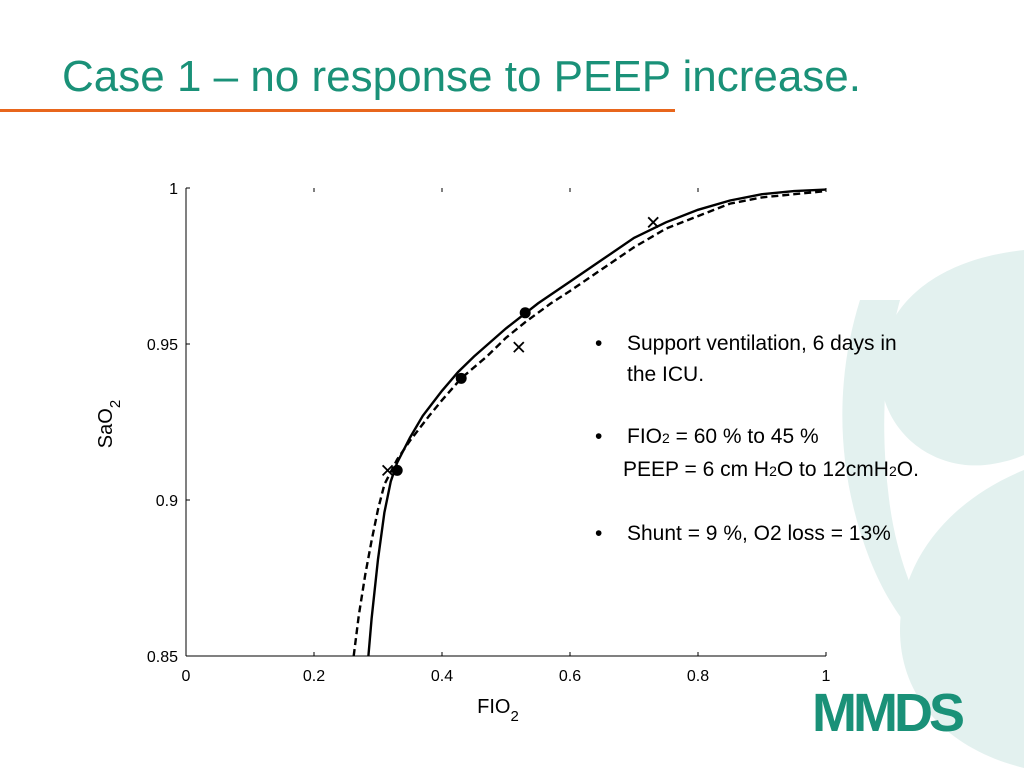 This screenshot has width=1024, height=768. What do you see at coordinates (820, 437) in the screenshot?
I see `bullet-fio2-line: FIO2 = 60 % to 45 %` at bounding box center [820, 437].